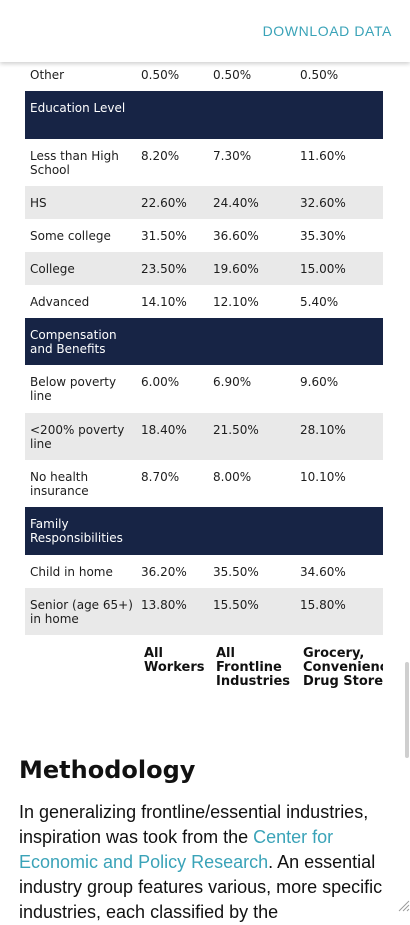 Image resolution: width=410 pixels, height=925 pixels. Describe the element at coordinates (81, 612) in the screenshot. I see `row-label: Senior (age 65+) in home` at that location.